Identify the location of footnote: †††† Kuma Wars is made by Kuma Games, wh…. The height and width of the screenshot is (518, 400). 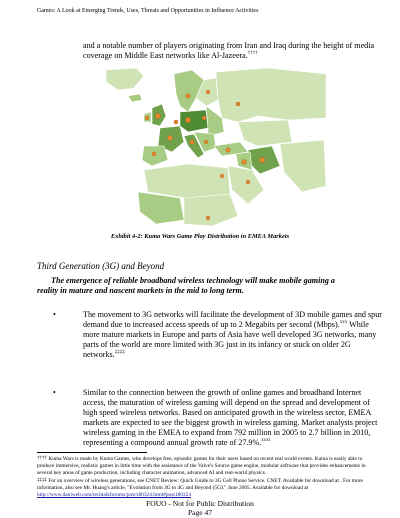
(207, 466).